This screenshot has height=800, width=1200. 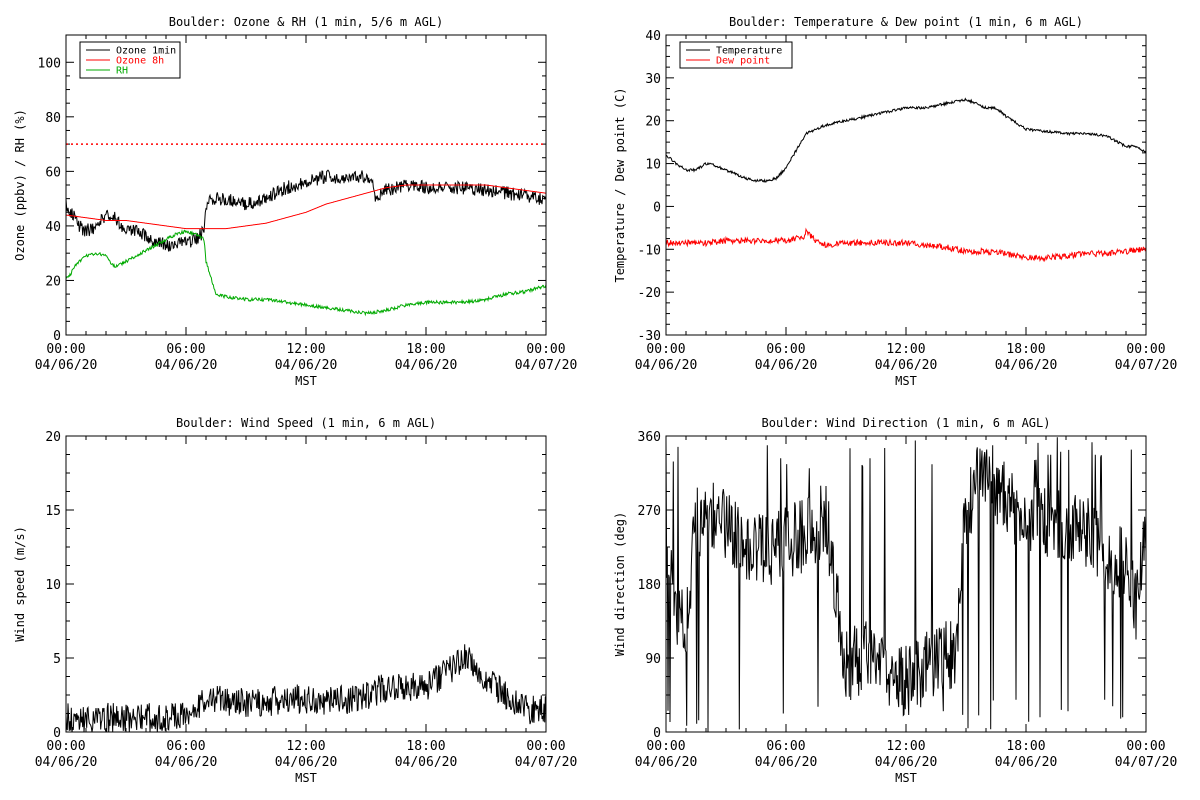 I want to click on y-axis-label: Ozone (ppbv) / RH (%), so click(x=20, y=185).